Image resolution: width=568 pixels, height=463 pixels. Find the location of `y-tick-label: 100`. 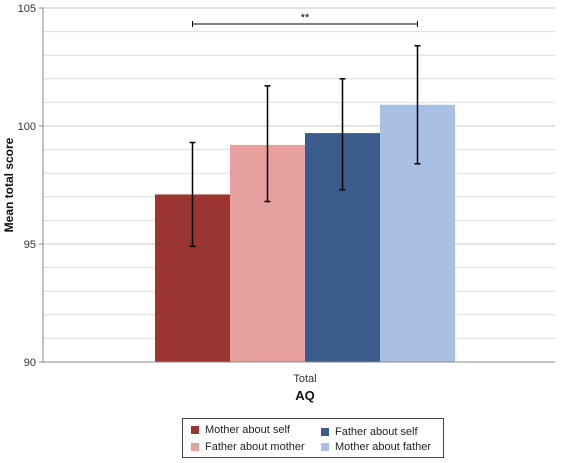

y-tick-label: 100 is located at coordinates (27, 127).